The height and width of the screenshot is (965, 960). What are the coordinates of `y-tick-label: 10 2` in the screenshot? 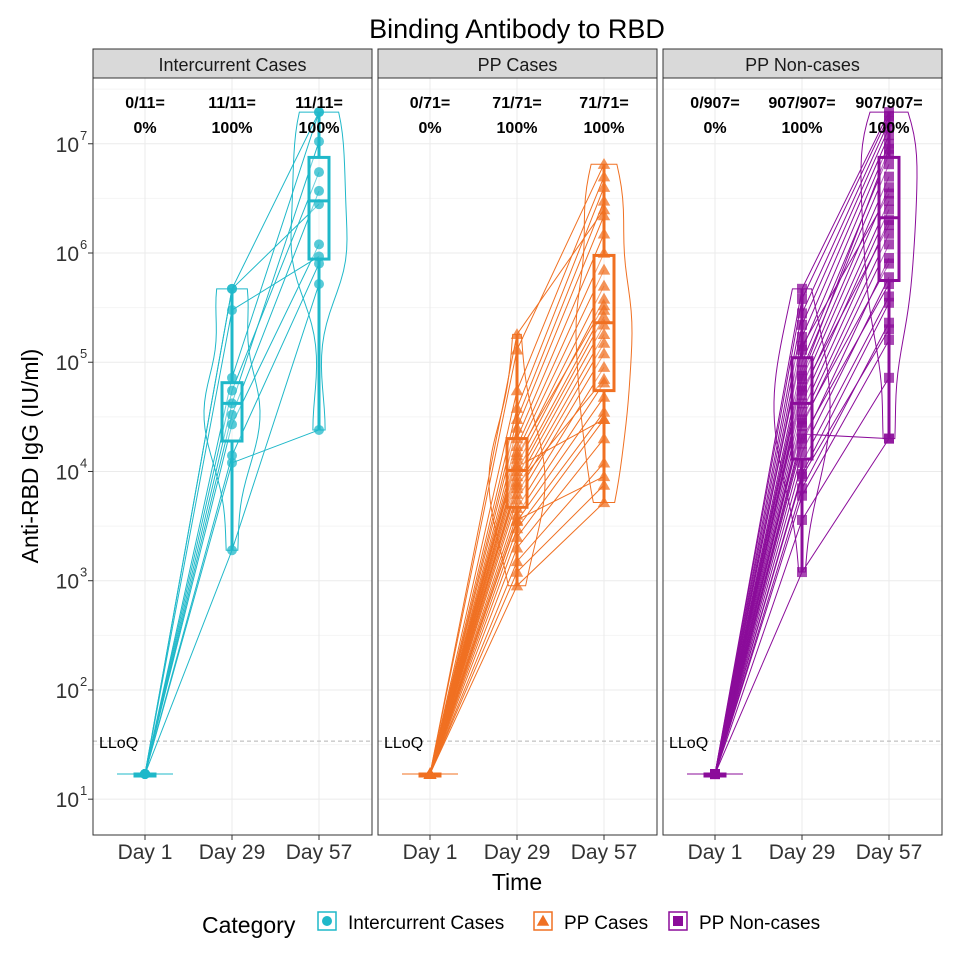 It's located at (72, 688).